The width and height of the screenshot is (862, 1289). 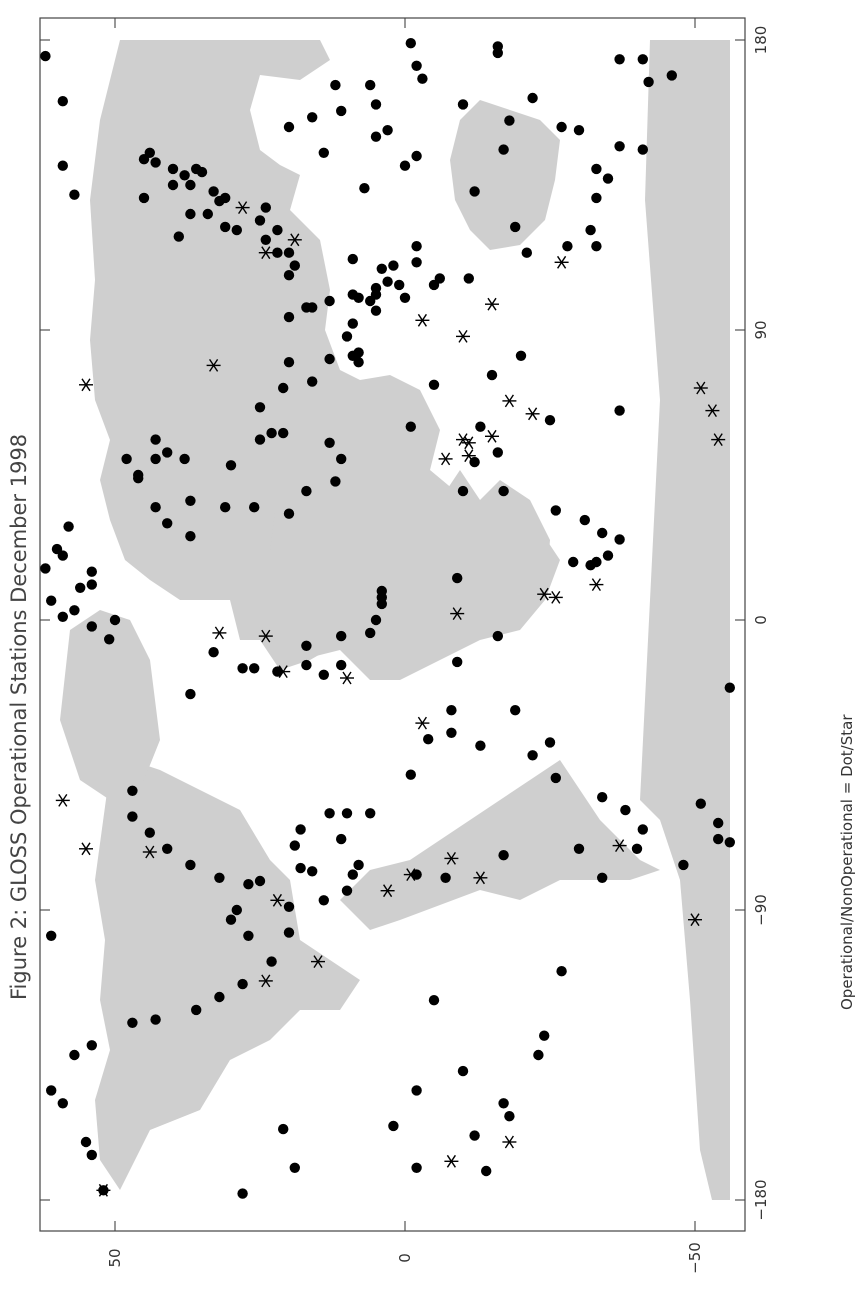 I want to click on lat-tick-label-2: −50, so click(x=695, y=1258).